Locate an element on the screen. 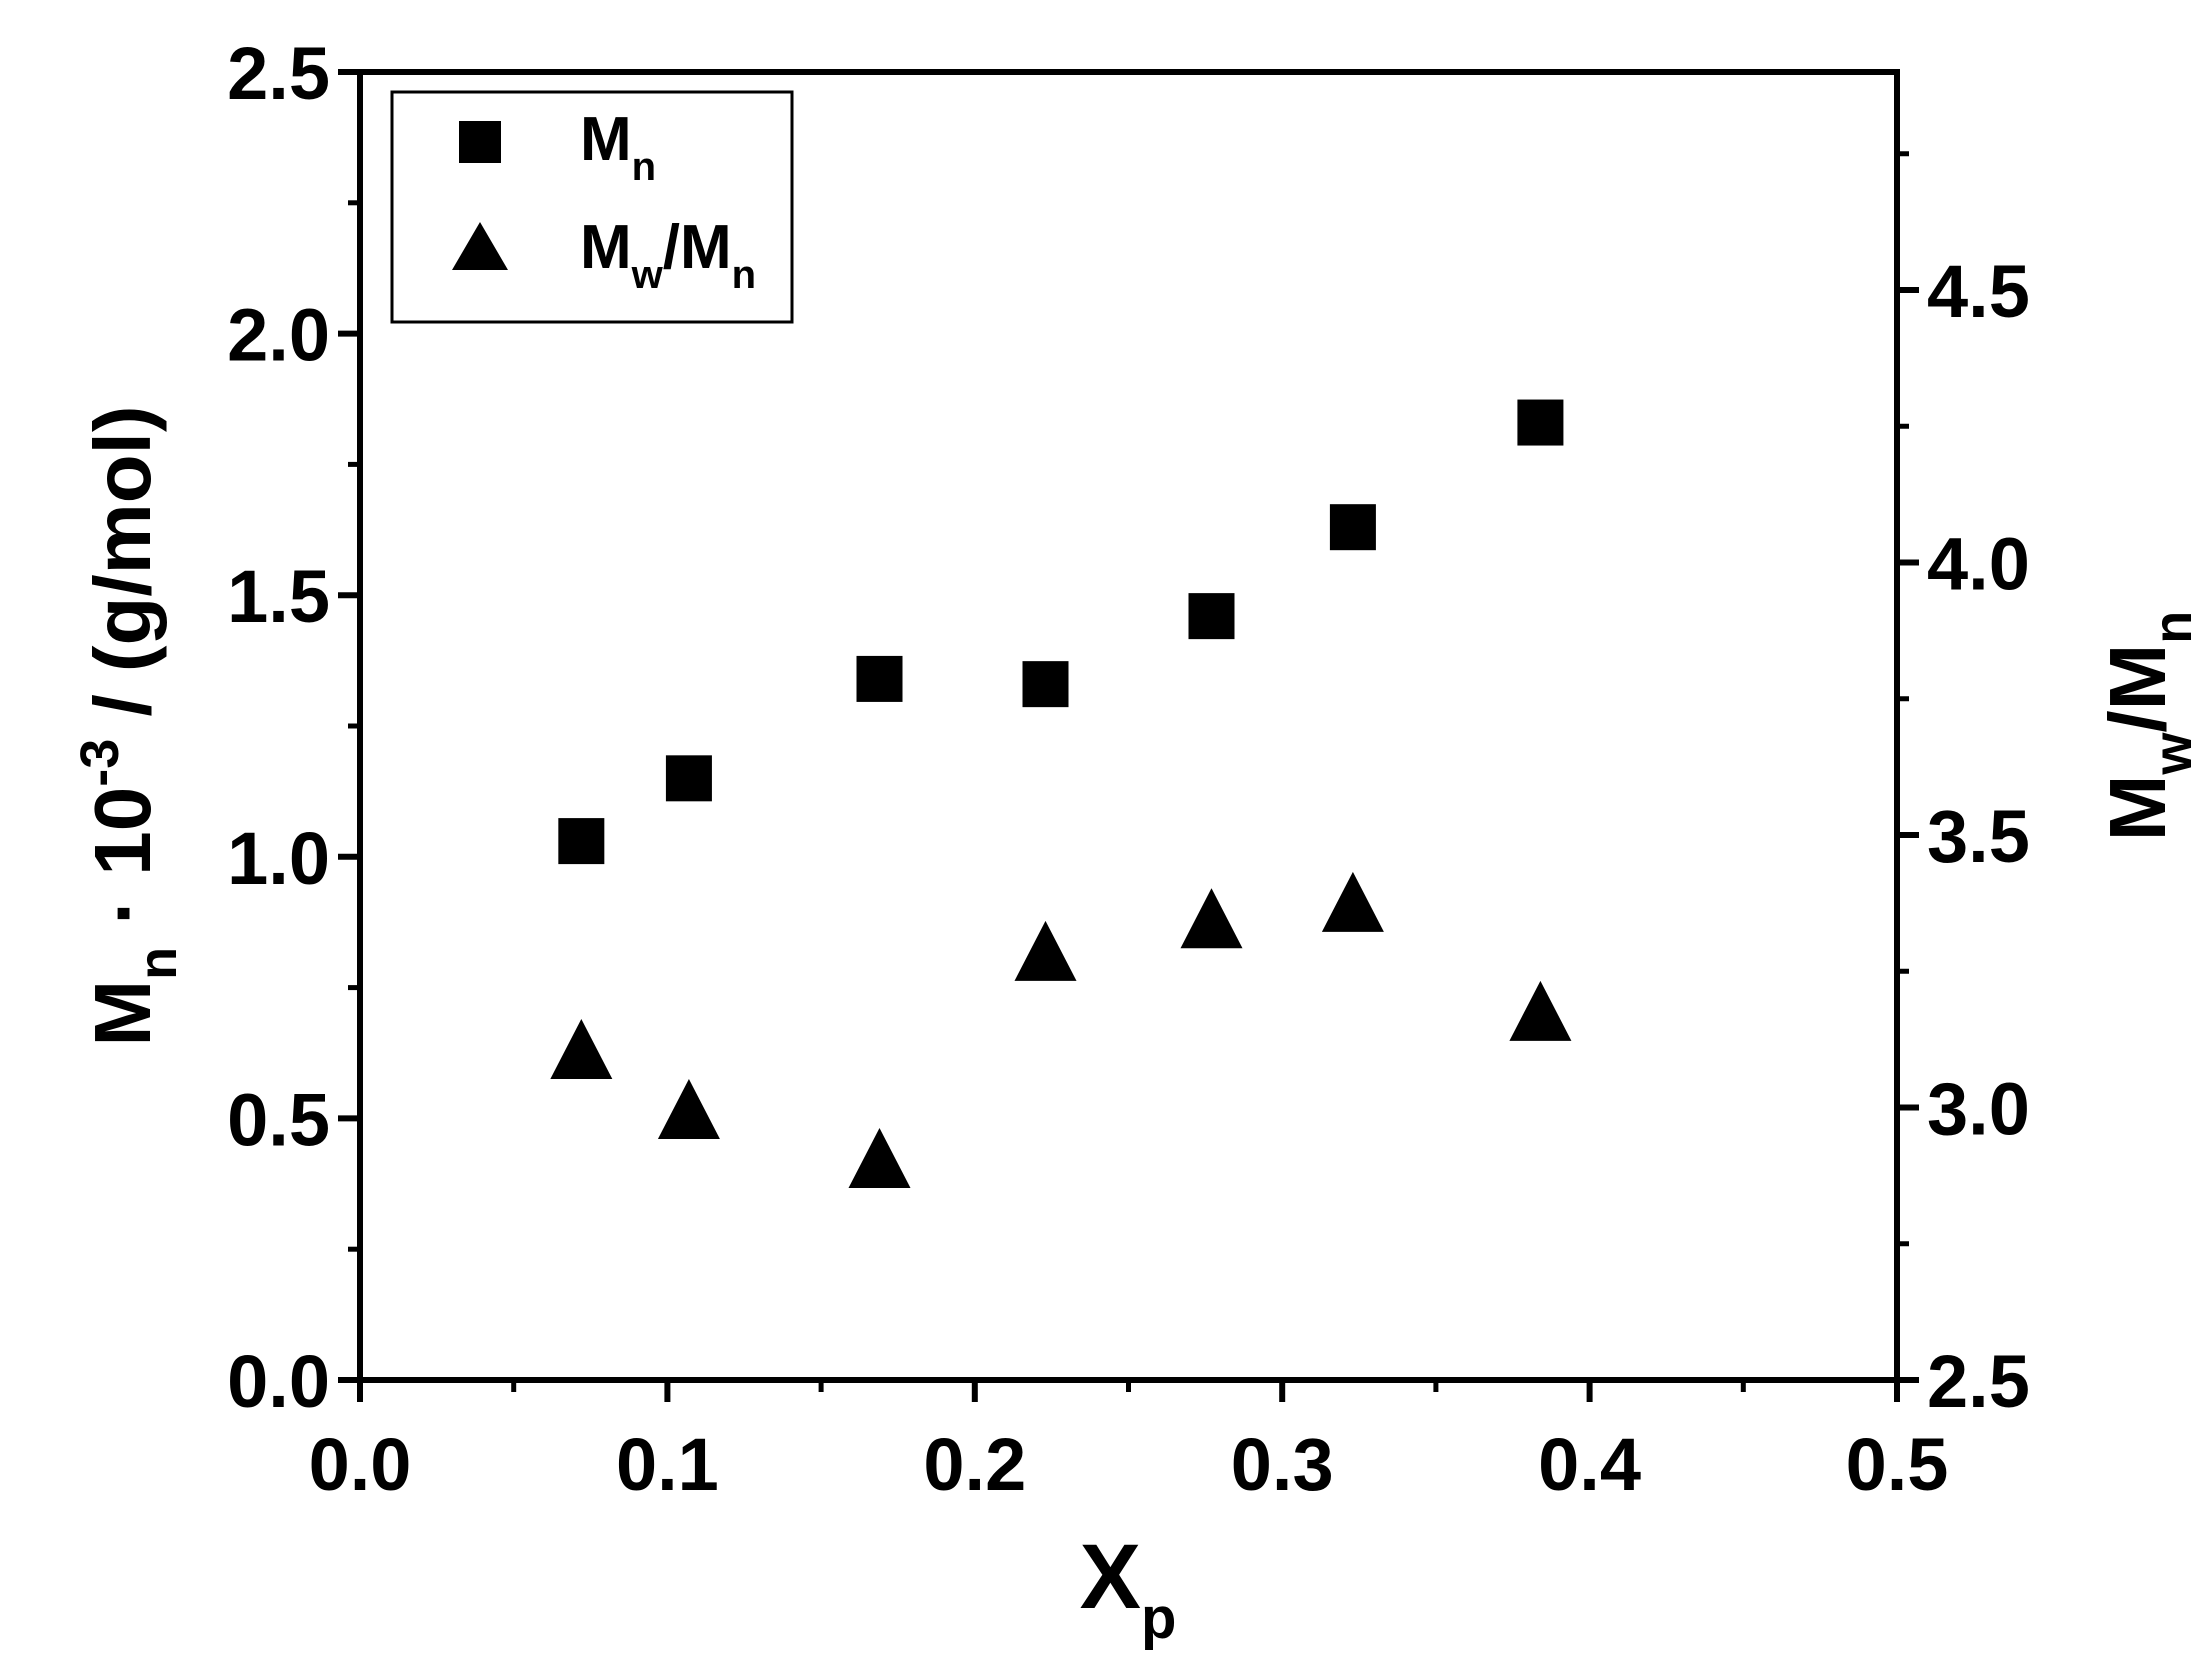  y-right-title-sub2: n is located at coordinates (2168, 627).